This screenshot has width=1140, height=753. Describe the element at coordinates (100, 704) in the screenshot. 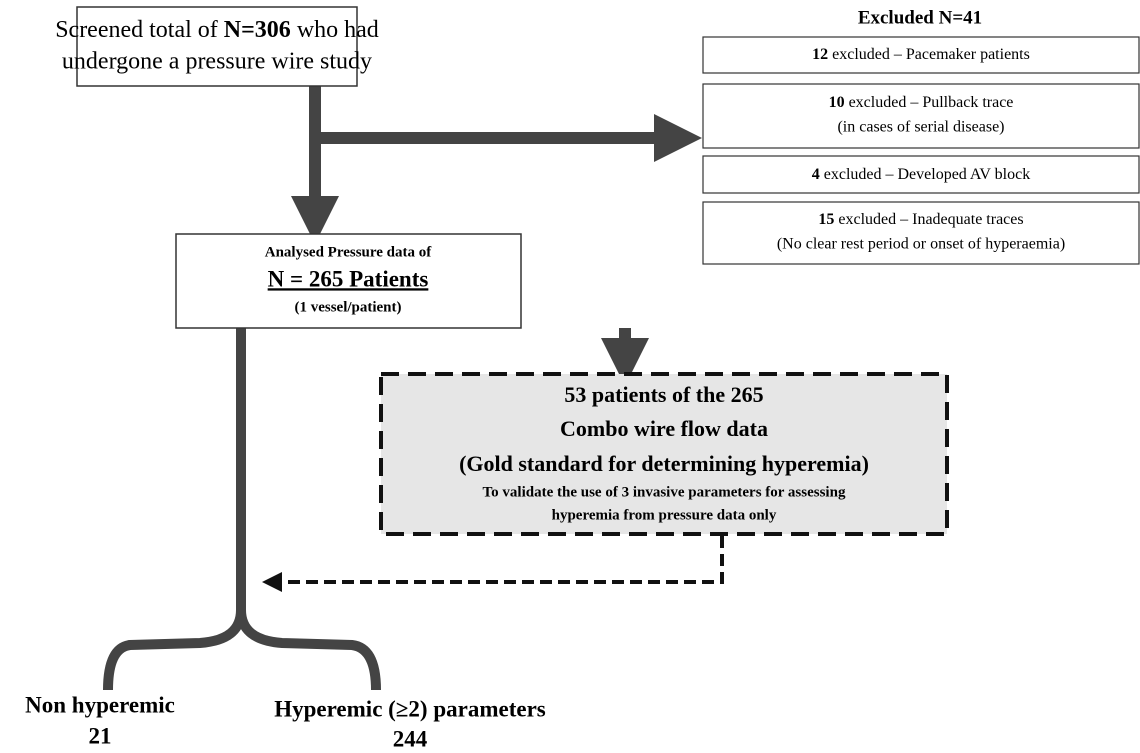

I see `outcome-label: Non hyperemic` at that location.